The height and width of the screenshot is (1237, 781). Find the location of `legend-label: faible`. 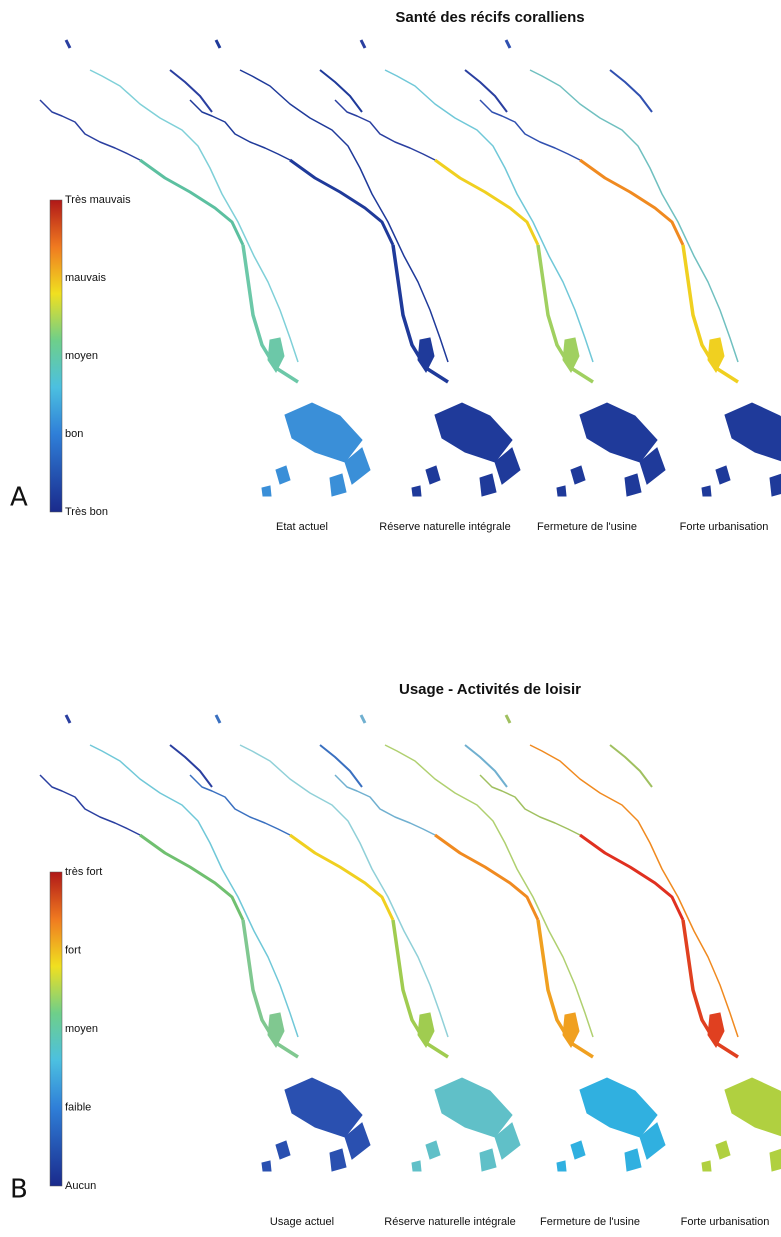

legend-label: faible is located at coordinates (78, 1107).